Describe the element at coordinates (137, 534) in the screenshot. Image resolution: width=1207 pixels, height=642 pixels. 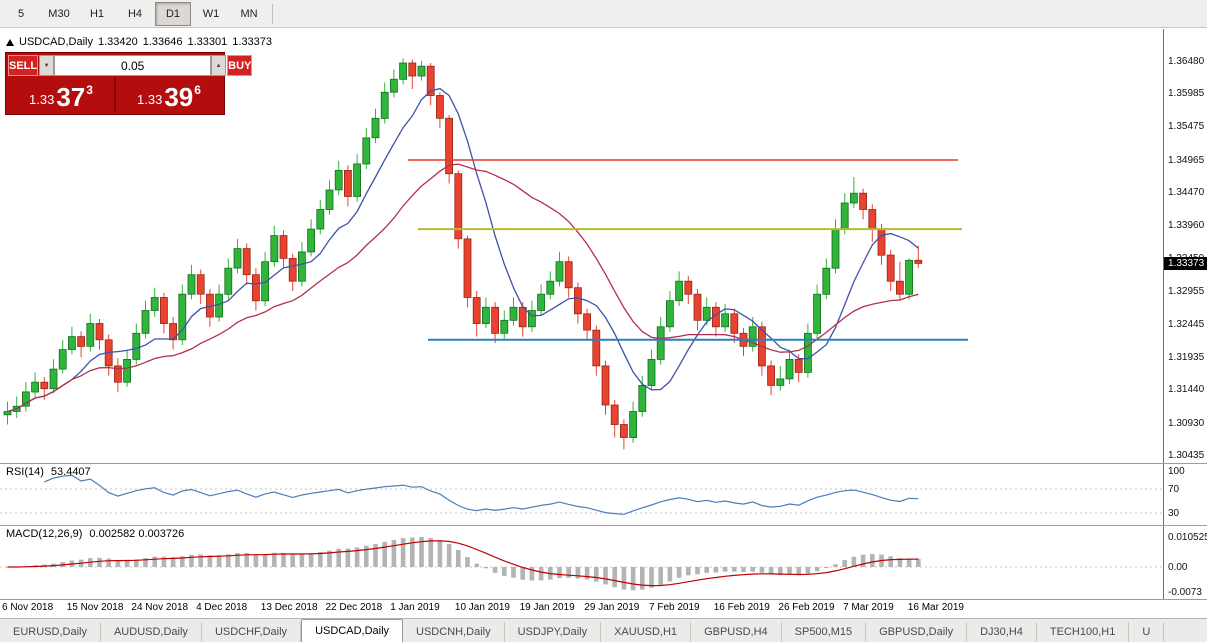
I see `macd-values: 0.002582 0.003726` at that location.